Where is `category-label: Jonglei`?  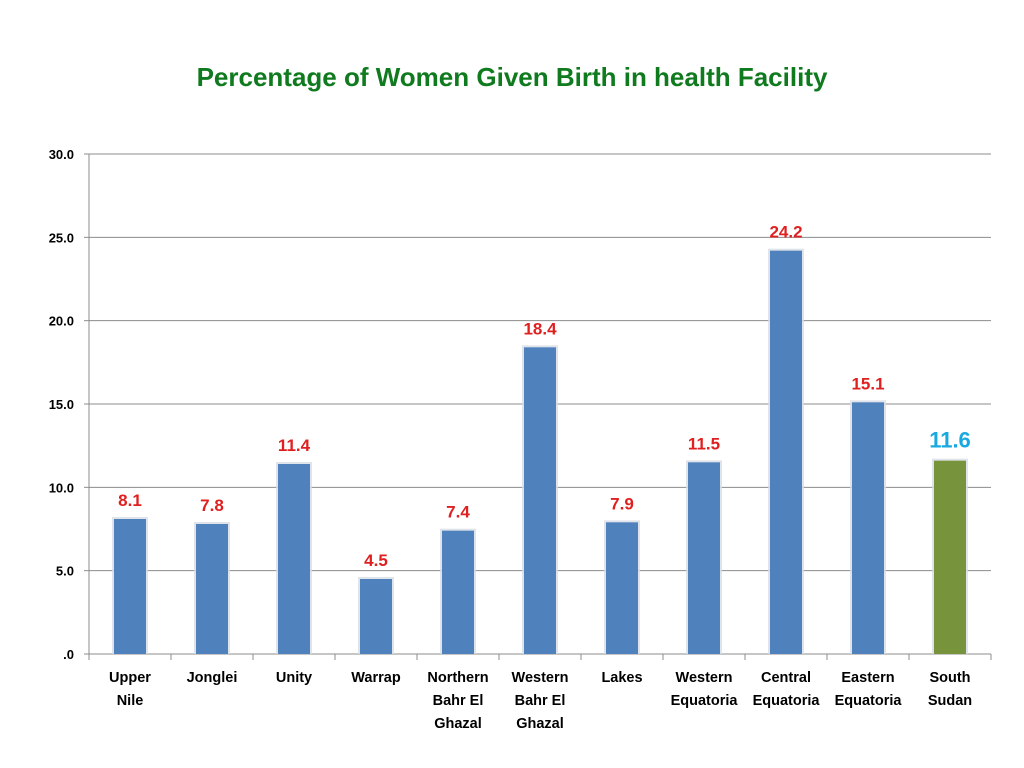 category-label: Jonglei is located at coordinates (212, 678).